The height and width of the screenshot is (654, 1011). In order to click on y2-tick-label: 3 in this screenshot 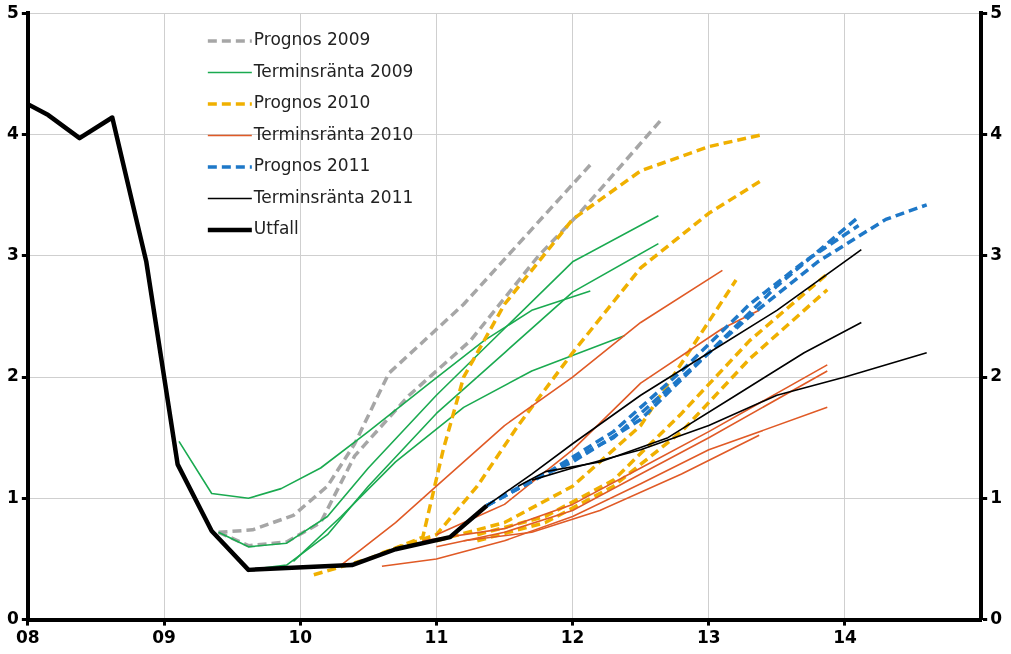, I will do `click(996, 254)`.